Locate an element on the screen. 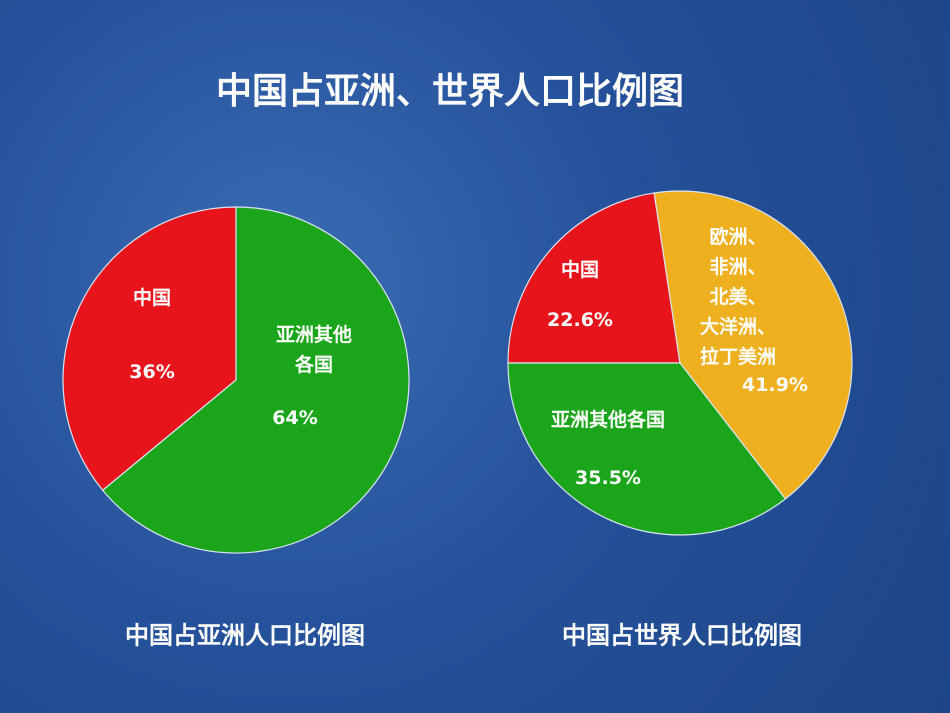 The height and width of the screenshot is (713, 950). slice-value: 22.6% is located at coordinates (580, 320).